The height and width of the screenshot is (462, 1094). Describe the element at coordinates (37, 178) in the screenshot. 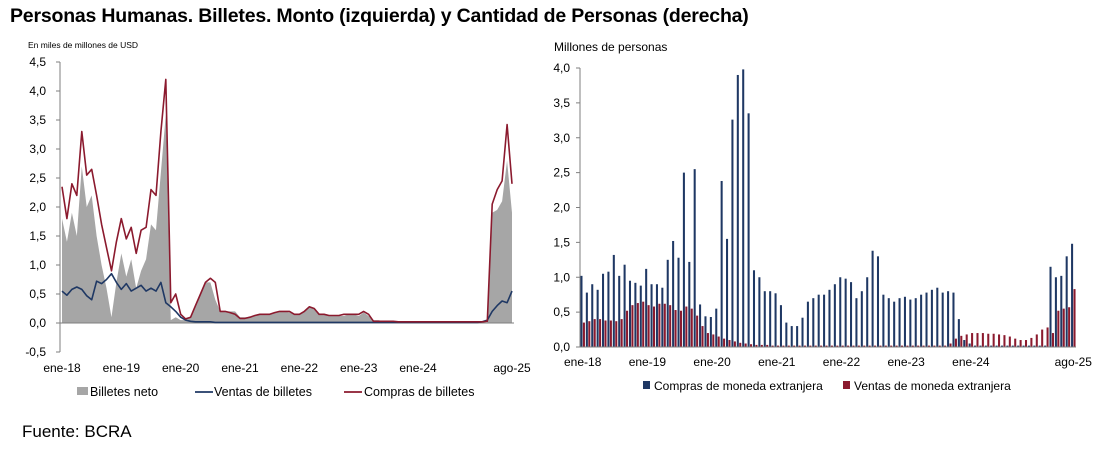

I see `left-y-tick-label: 2,5` at that location.